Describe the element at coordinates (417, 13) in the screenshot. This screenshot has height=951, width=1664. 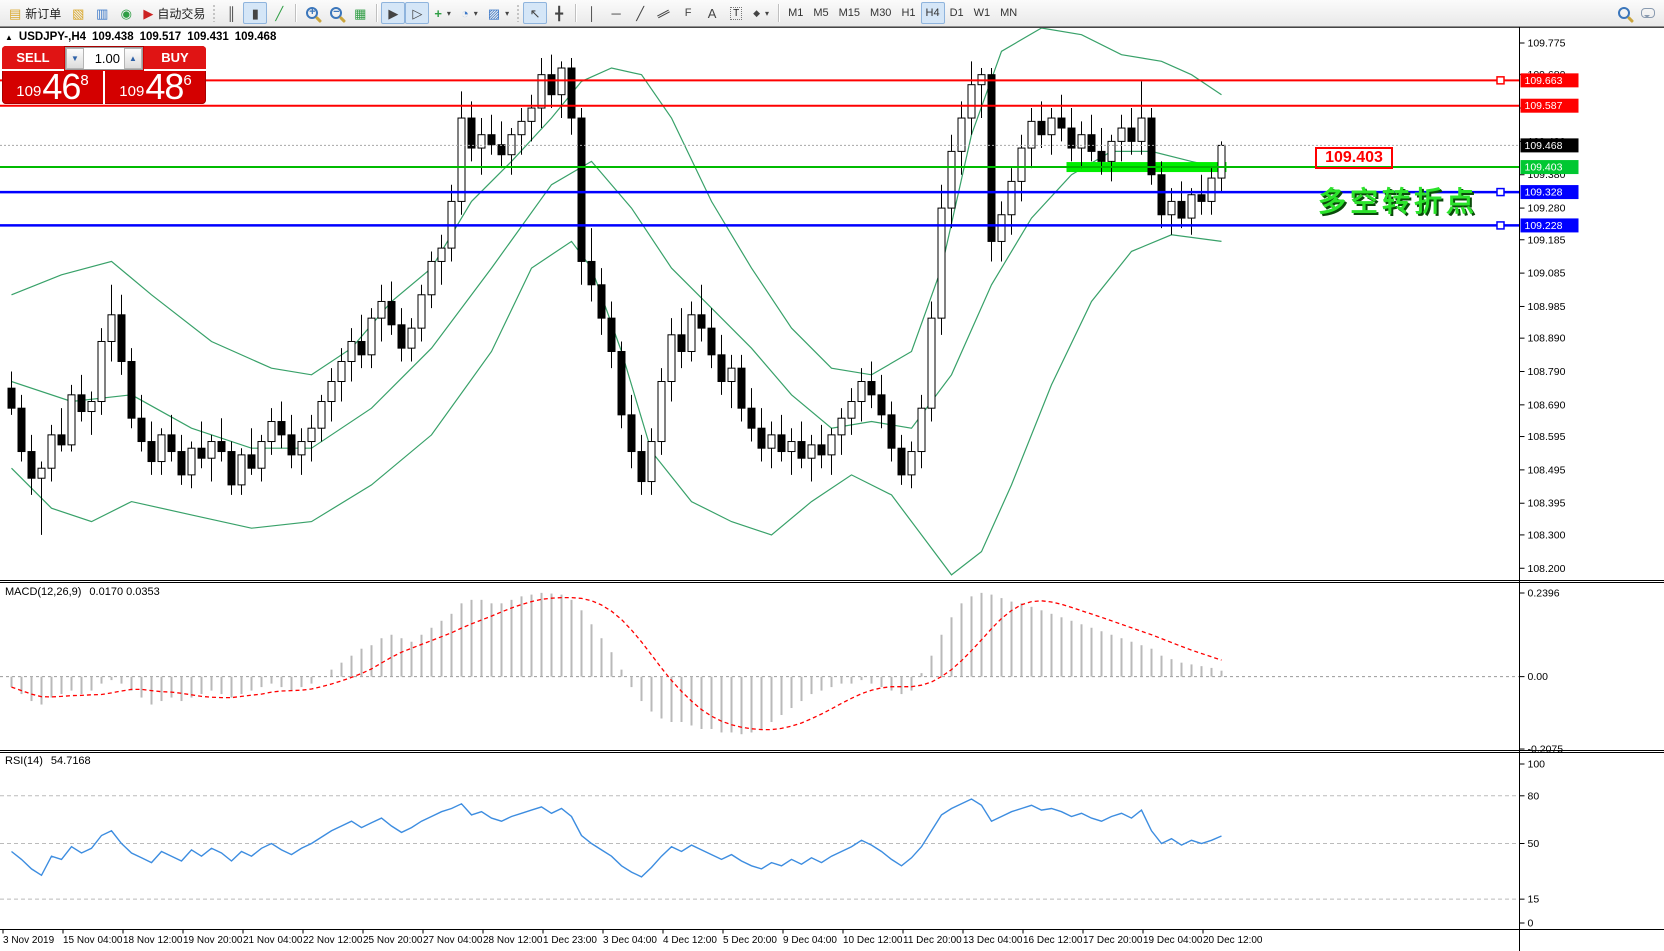
I see `chart-shift-button: ▷` at that location.